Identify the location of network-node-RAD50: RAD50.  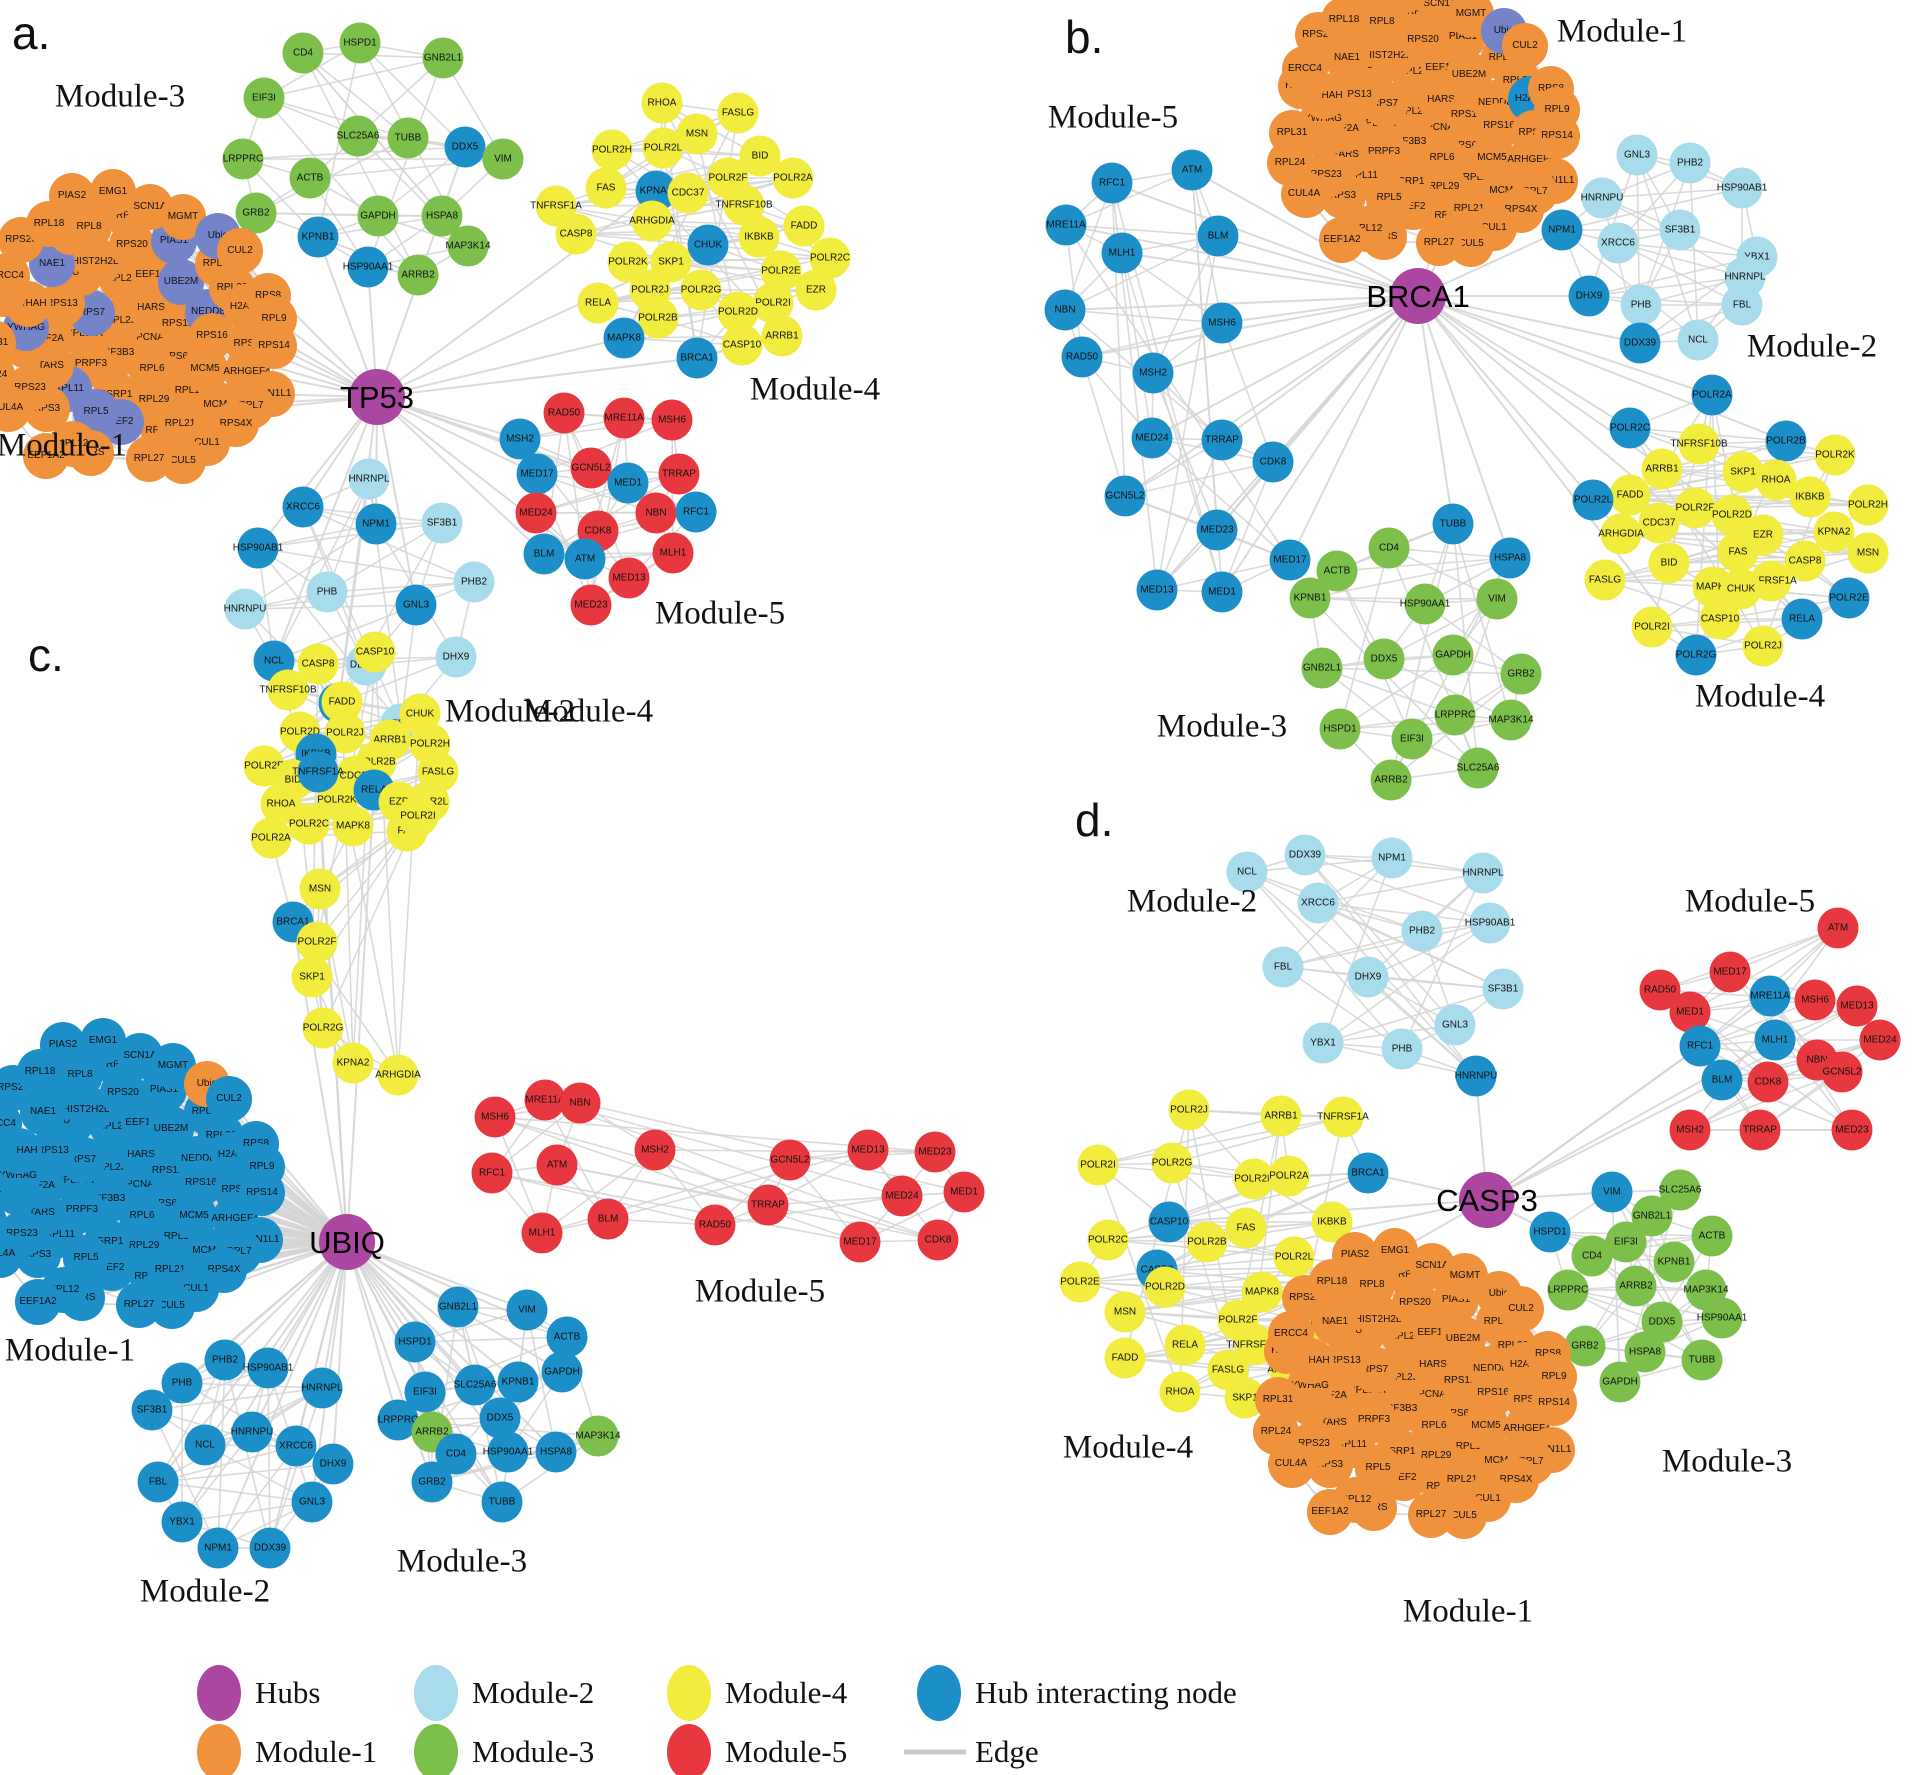
(564, 413).